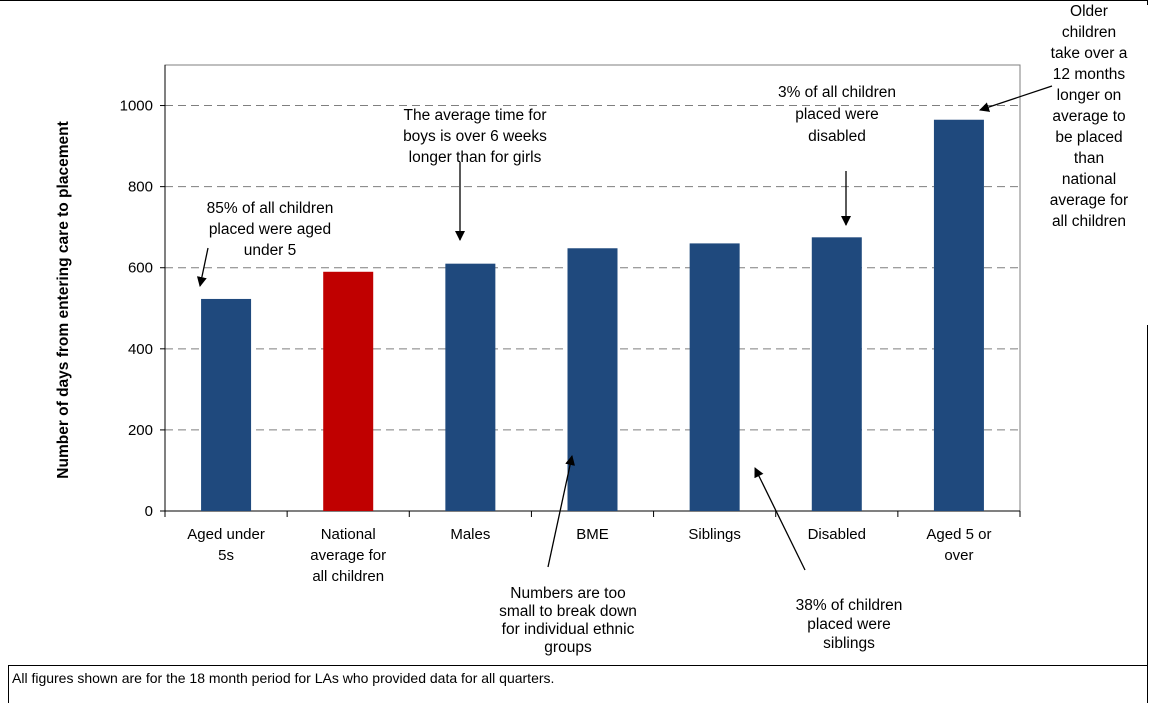 Image resolution: width=1149 pixels, height=704 pixels. What do you see at coordinates (567, 593) in the screenshot?
I see `annotation-text: Numbers are too` at bounding box center [567, 593].